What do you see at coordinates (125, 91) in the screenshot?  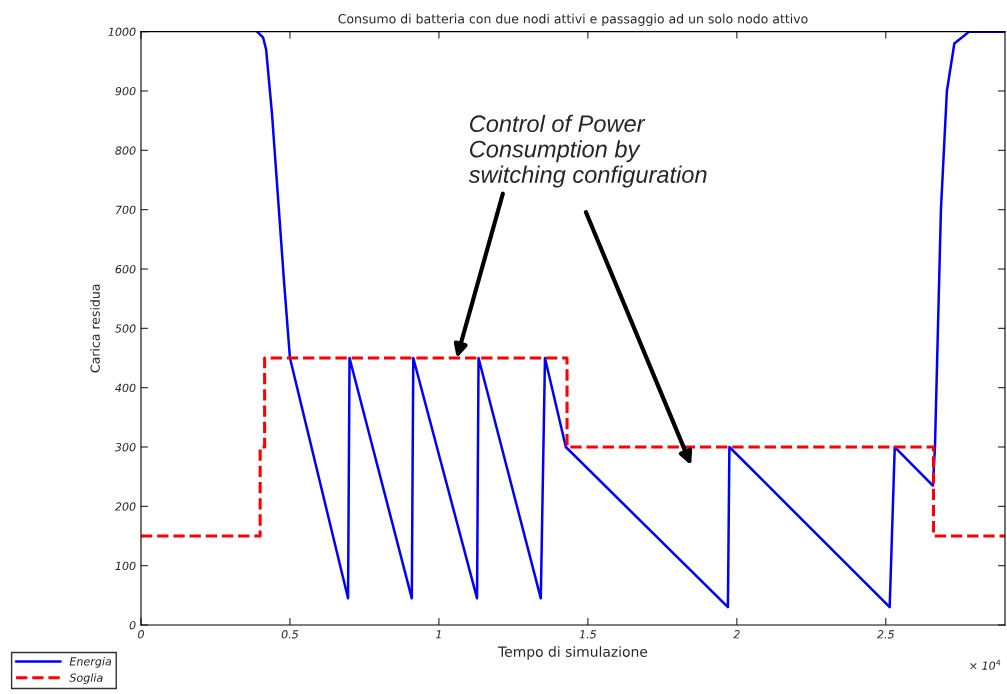 I see `y-tick-label: 900` at bounding box center [125, 91].